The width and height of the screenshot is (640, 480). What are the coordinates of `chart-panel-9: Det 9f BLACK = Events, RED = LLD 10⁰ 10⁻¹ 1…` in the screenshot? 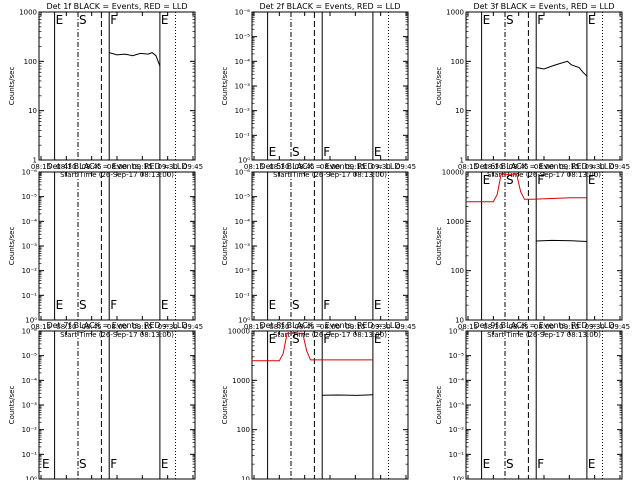 It's located at (529, 400).